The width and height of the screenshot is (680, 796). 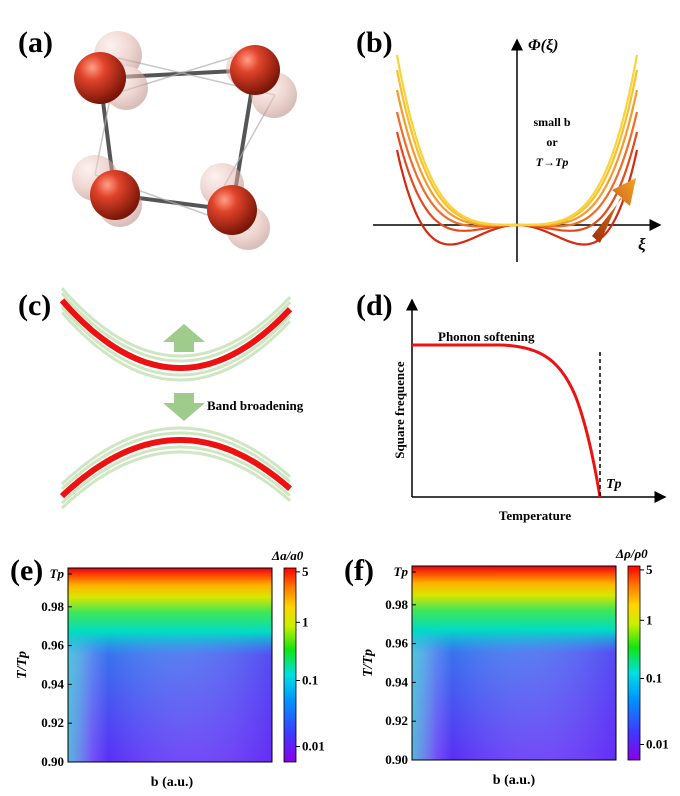 I want to click on b-x-axis-label: ξ, so click(x=642, y=244).